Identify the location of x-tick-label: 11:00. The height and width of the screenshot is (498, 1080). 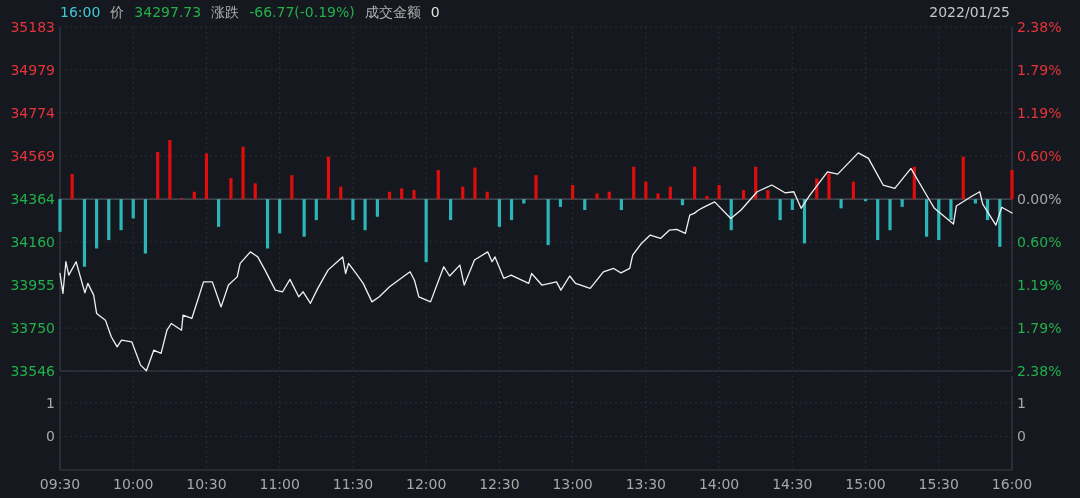
(279, 484).